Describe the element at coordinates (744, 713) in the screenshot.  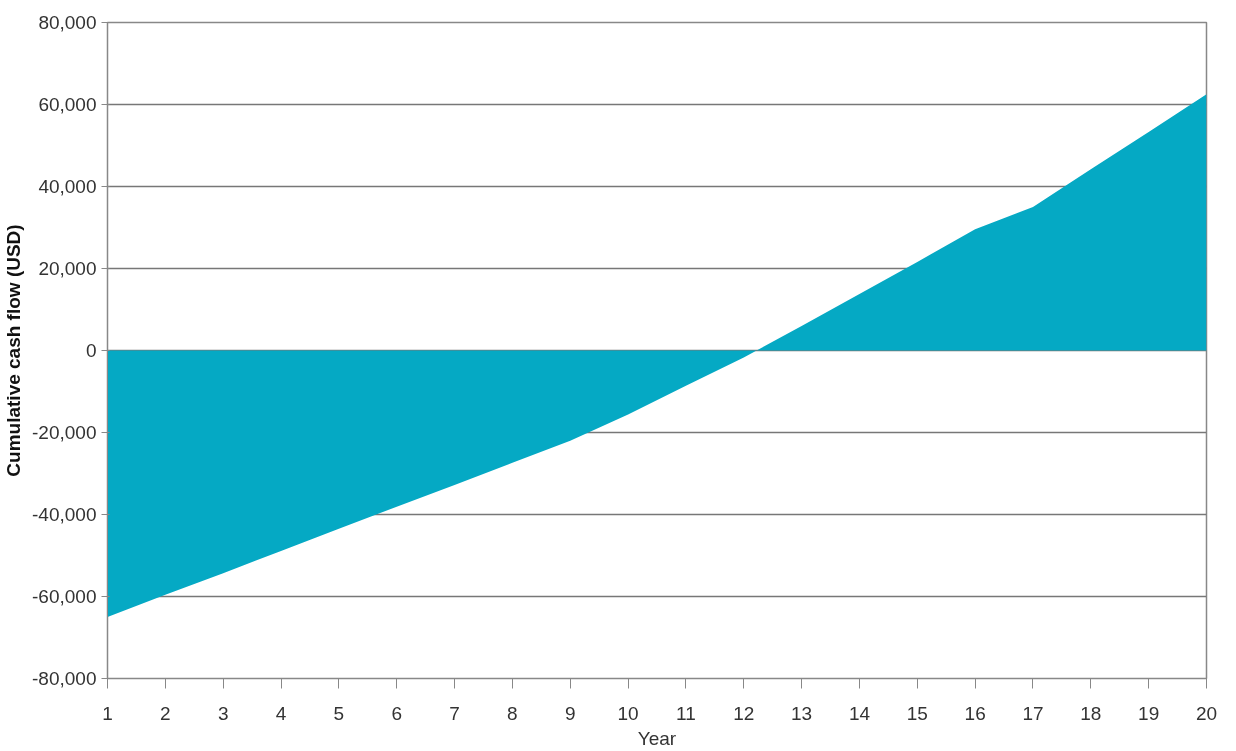
I see `x-tick-label: 12` at that location.